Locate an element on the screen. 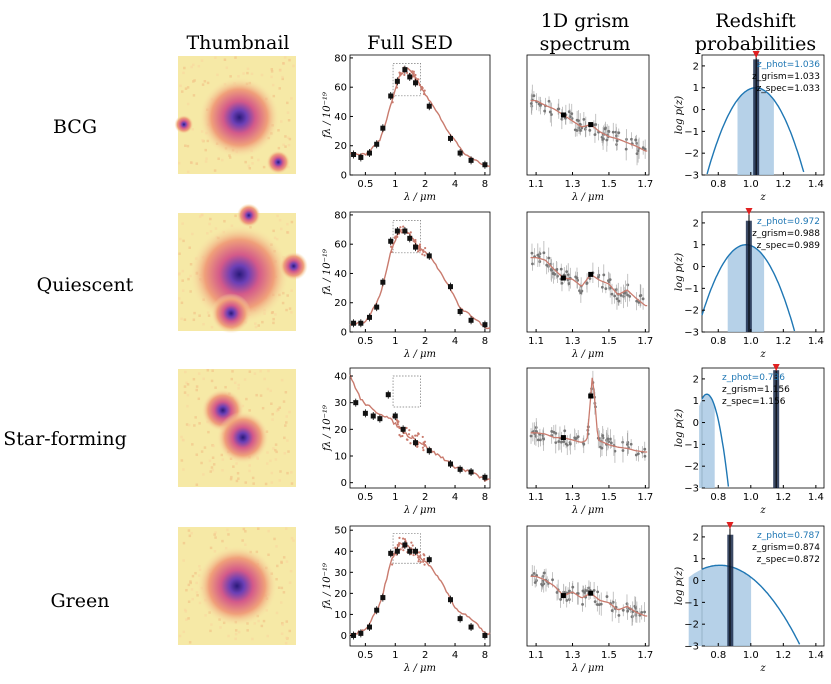 Image resolution: width=831 pixels, height=684 pixels. sed-xtick-label: 4 is located at coordinates (455, 655).